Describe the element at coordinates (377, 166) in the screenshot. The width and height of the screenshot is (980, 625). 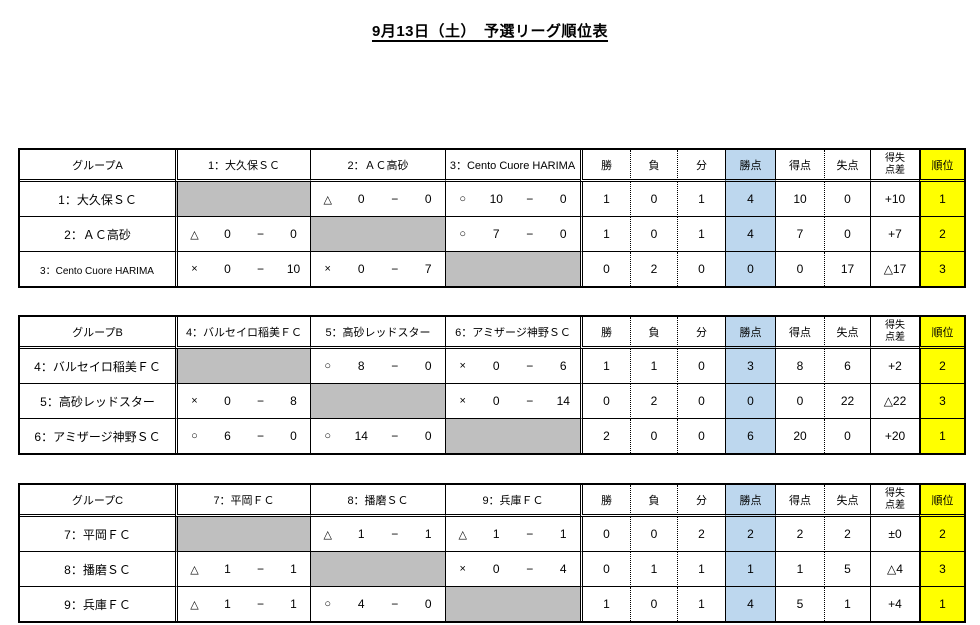
I see `opponent-header: 2：ＡＣ高砂` at that location.